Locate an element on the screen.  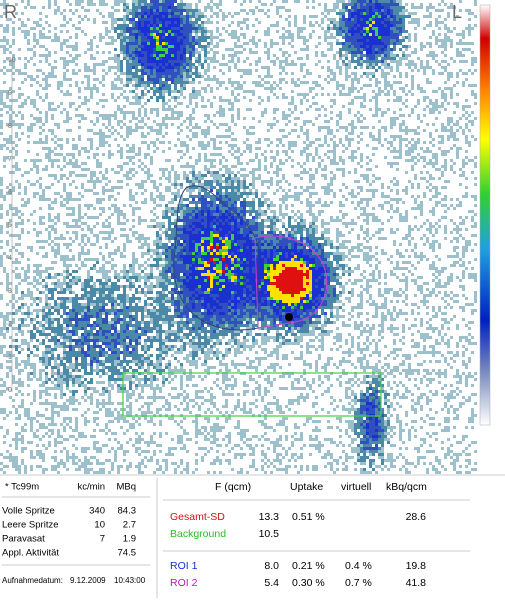
row-label: Paravasat is located at coordinates (23, 539).